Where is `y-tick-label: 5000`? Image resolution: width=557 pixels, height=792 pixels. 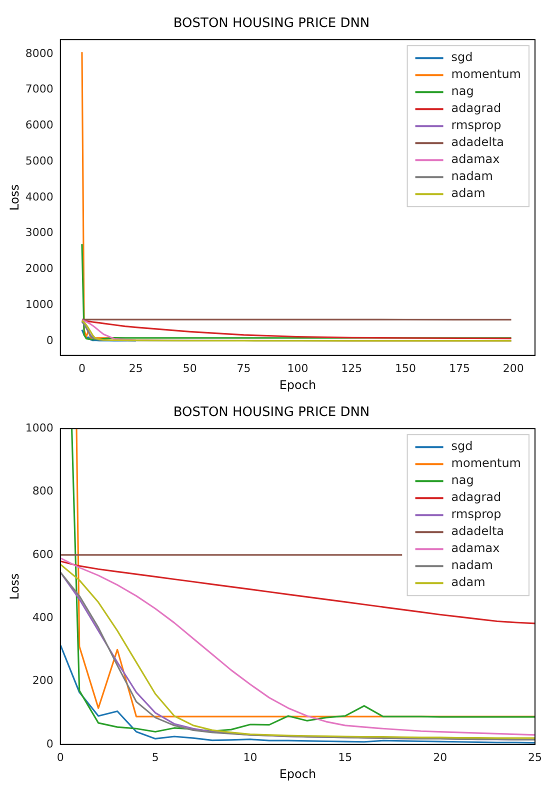 y-tick-label: 5000 is located at coordinates (39, 161).